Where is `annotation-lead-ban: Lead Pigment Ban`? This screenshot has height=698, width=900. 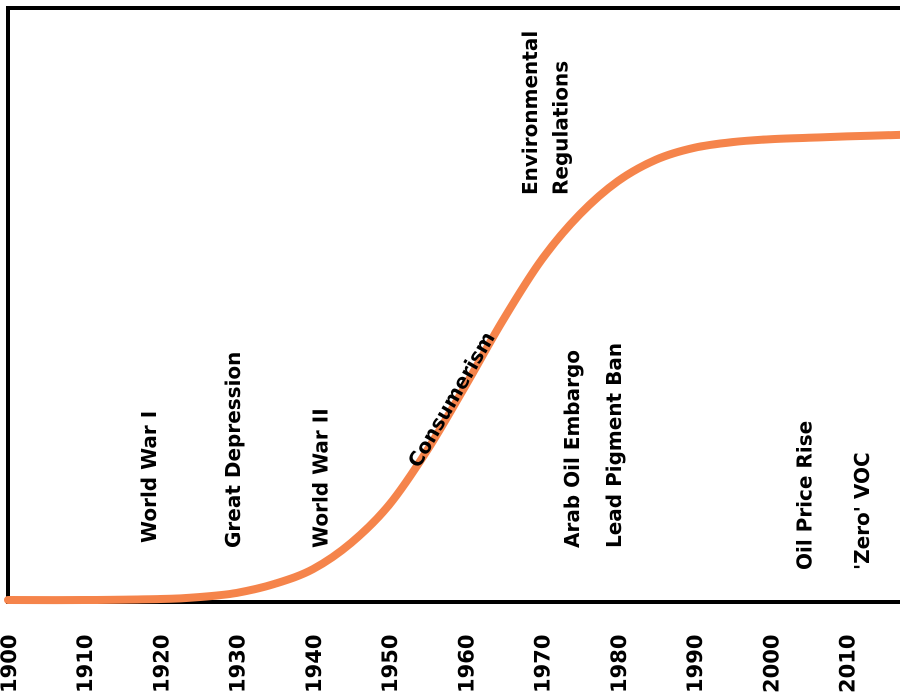 annotation-lead-ban: Lead Pigment Ban is located at coordinates (614, 445).